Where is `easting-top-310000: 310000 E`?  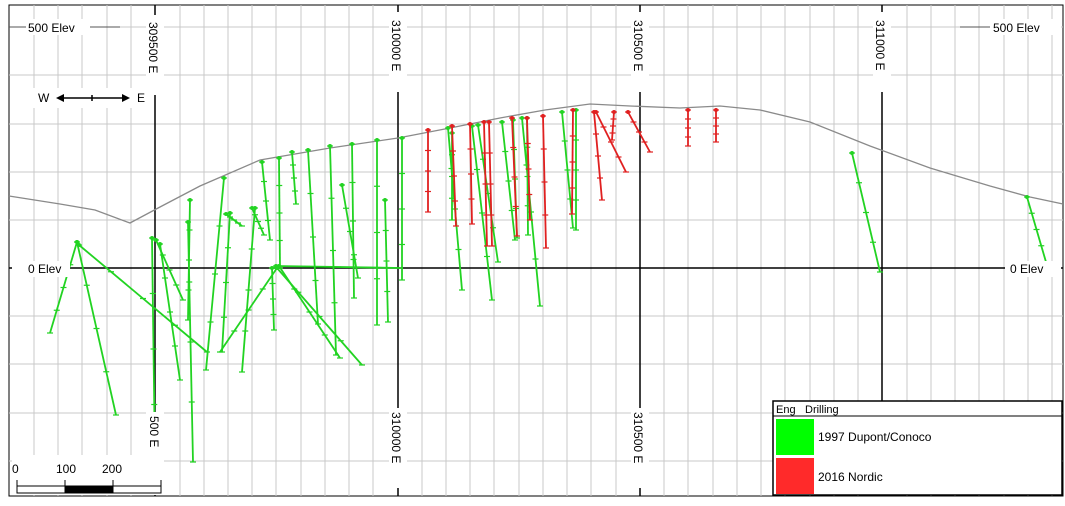 easting-top-310000: 310000 E is located at coordinates (396, 45).